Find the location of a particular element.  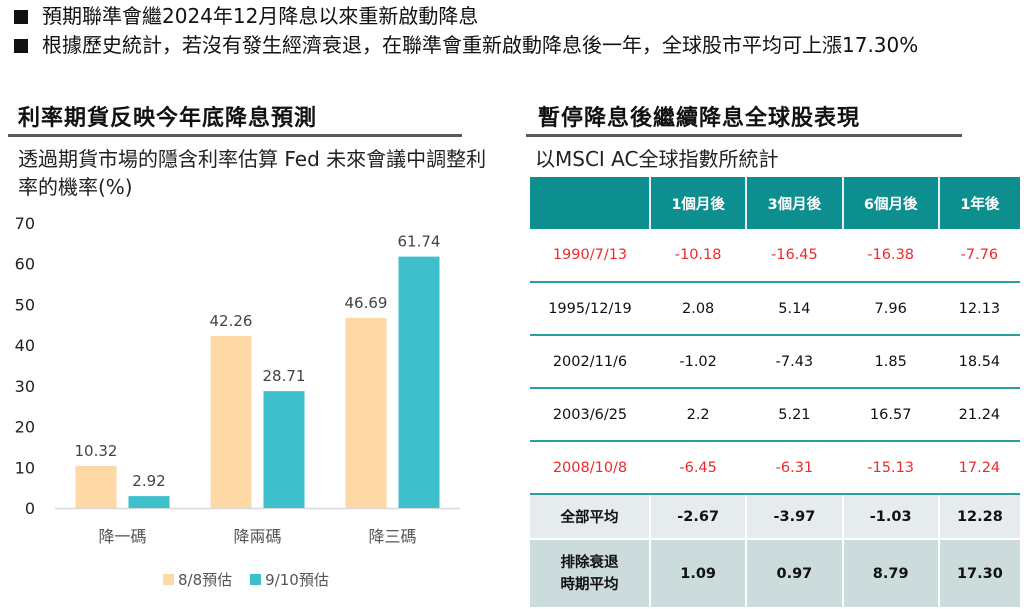

y-tick-label: 60 is located at coordinates (25, 264).